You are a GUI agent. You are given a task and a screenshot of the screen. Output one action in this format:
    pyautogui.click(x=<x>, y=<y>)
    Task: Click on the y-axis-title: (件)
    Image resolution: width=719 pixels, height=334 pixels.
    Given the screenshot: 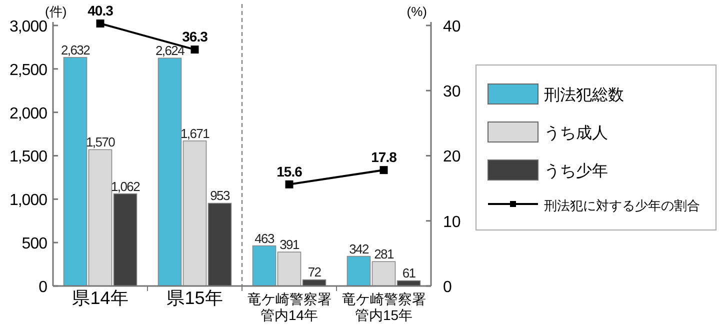 What is the action you would take?
    pyautogui.click(x=56, y=11)
    